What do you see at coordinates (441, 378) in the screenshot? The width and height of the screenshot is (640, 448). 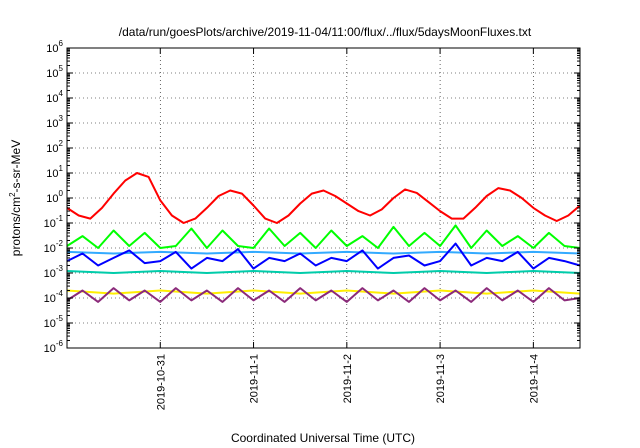 I see `x-tick-label: 2019-11-3` at bounding box center [441, 378].